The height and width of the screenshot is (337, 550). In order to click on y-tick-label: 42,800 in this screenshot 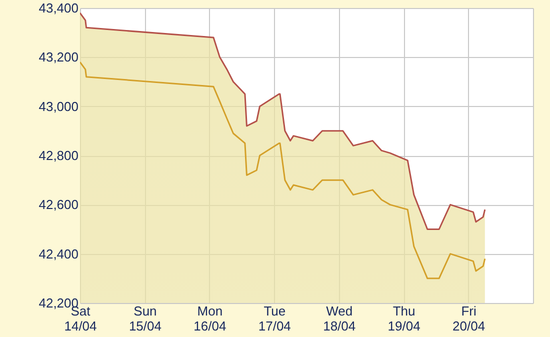, I will do `click(58, 155)`.